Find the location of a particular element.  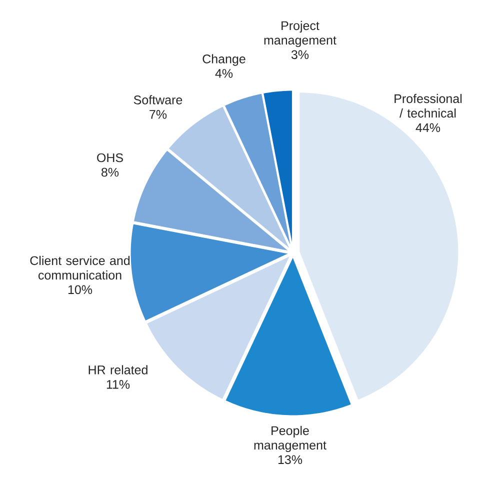

slice-label: Client service and communication is located at coordinates (80, 268).